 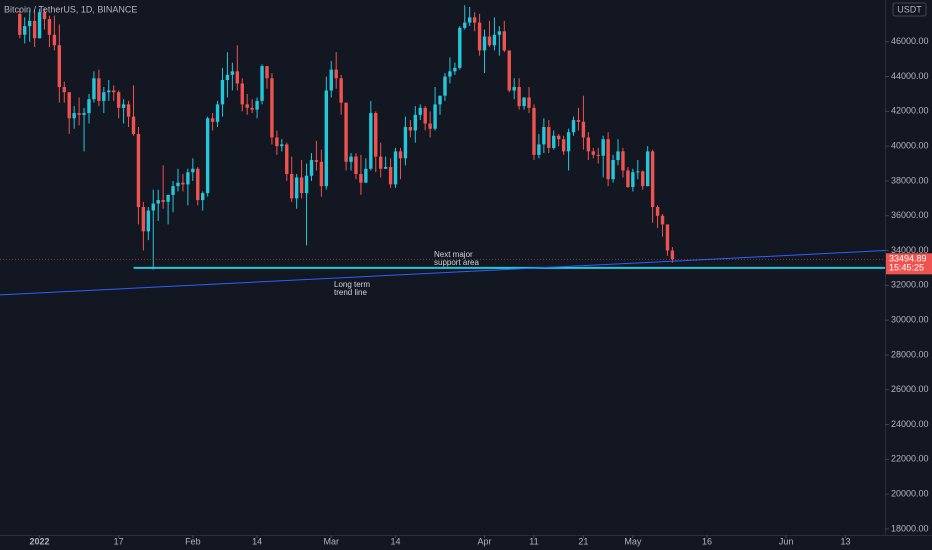 What do you see at coordinates (456, 262) in the screenshot?
I see `annotation: support area` at bounding box center [456, 262].